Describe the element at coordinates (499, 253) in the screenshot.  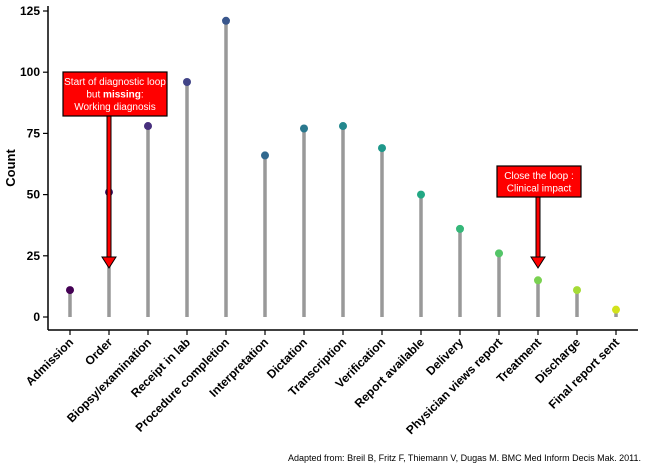
I see `point-physician-views-report` at that location.